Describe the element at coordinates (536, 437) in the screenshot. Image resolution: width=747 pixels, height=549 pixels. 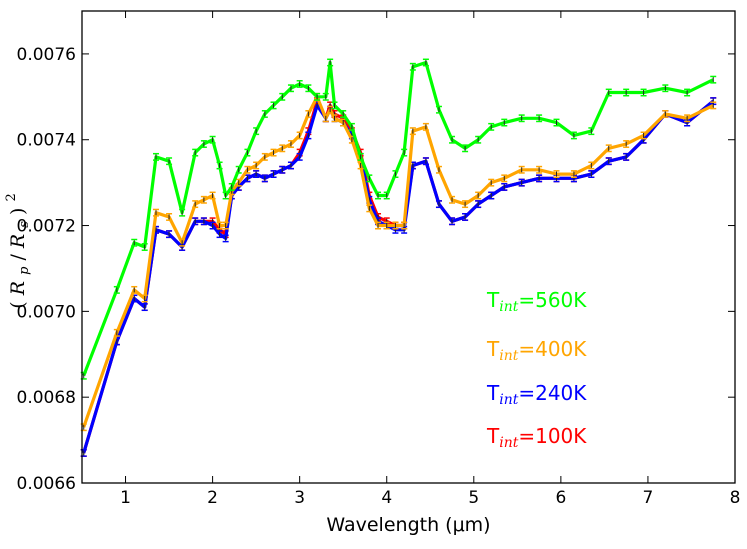
I see `legend-entry-100k: Tint=100K` at that location.